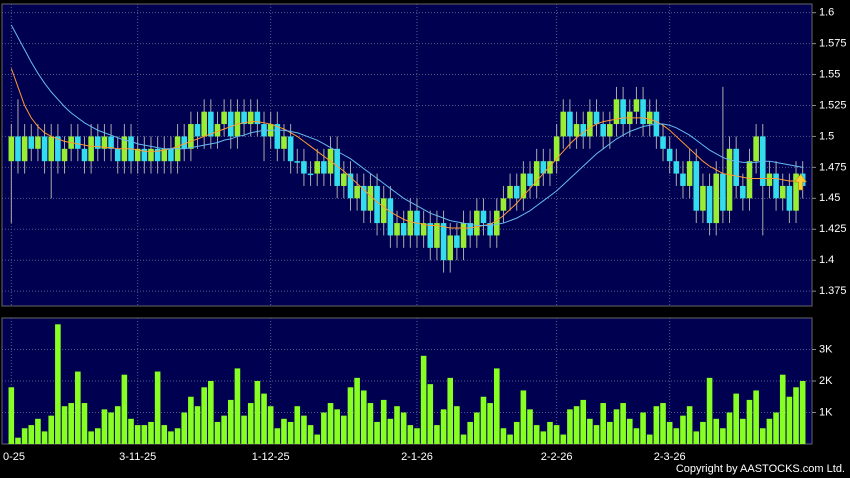 The image size is (850, 478). What do you see at coordinates (829, 198) in the screenshot?
I see `y-tick-label: 1.45` at bounding box center [829, 198].